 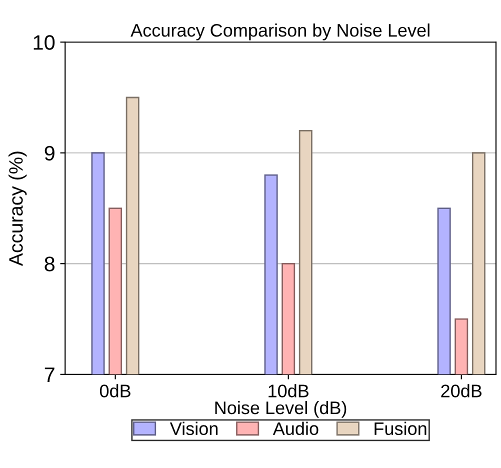 I want to click on y-tick-label: 7, so click(x=49, y=375).